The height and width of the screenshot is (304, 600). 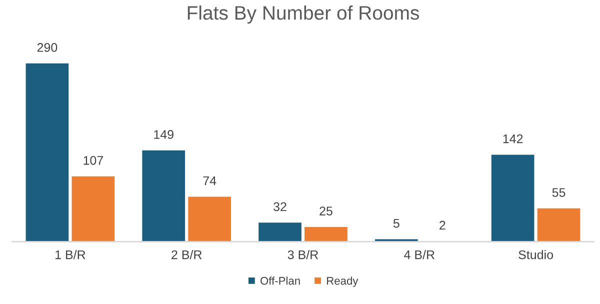 I want to click on x-tick-label: Studio, so click(x=535, y=255).